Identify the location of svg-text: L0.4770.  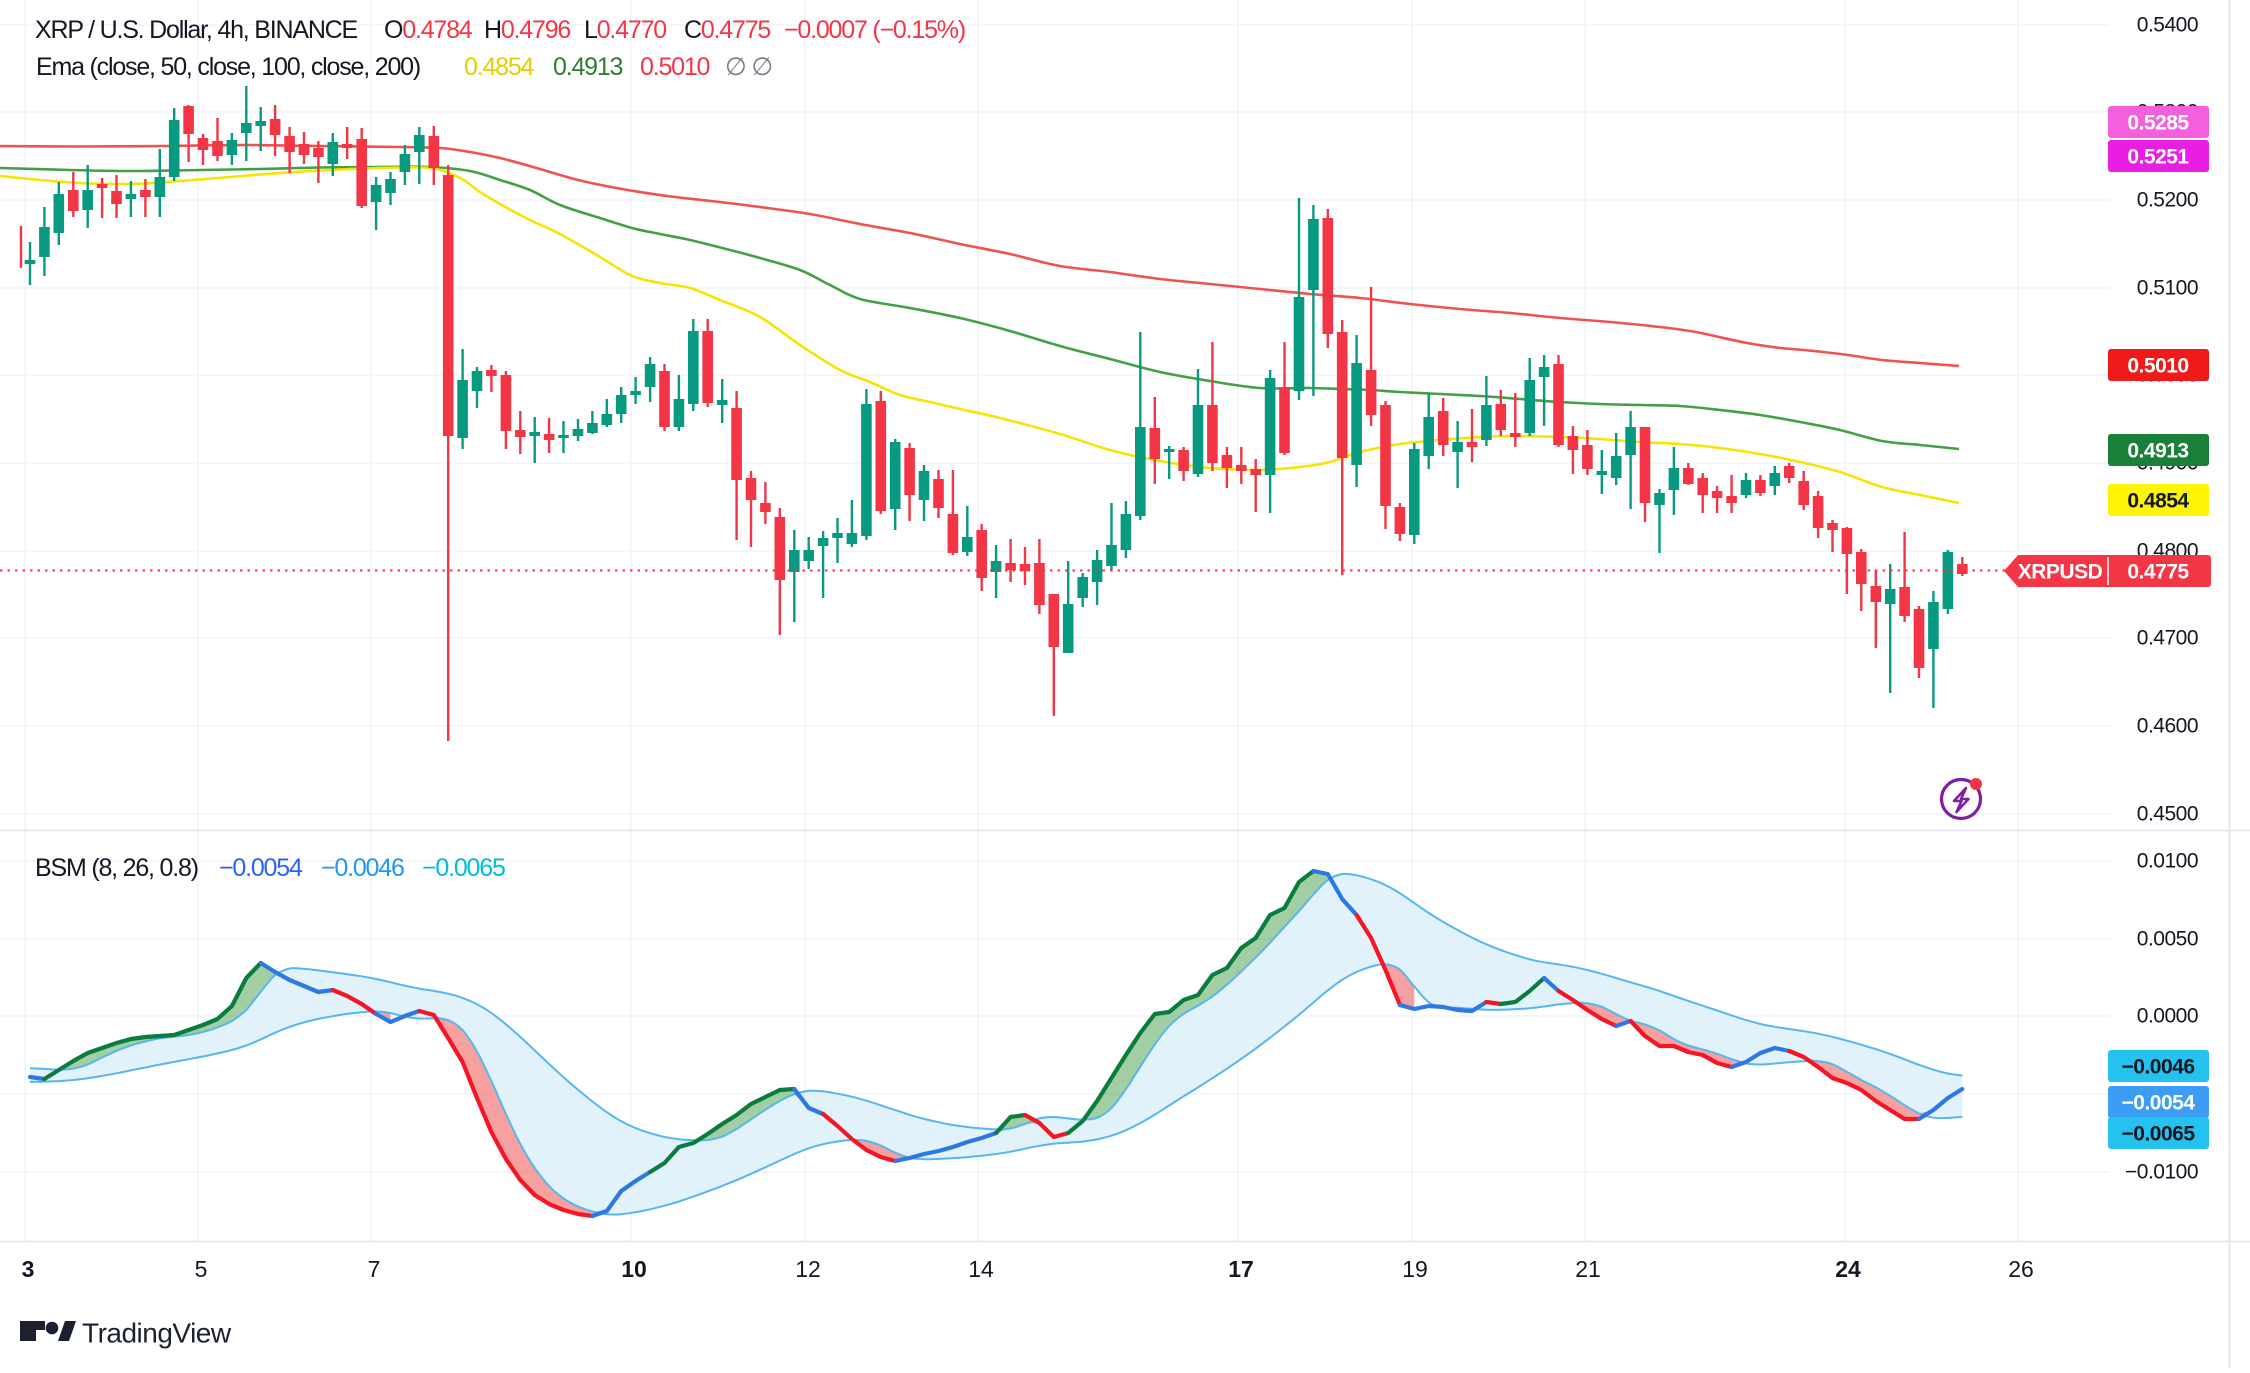
(625, 30).